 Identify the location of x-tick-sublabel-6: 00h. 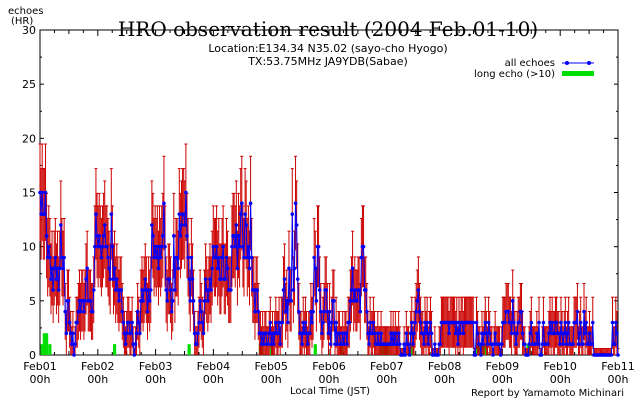
(386, 379).